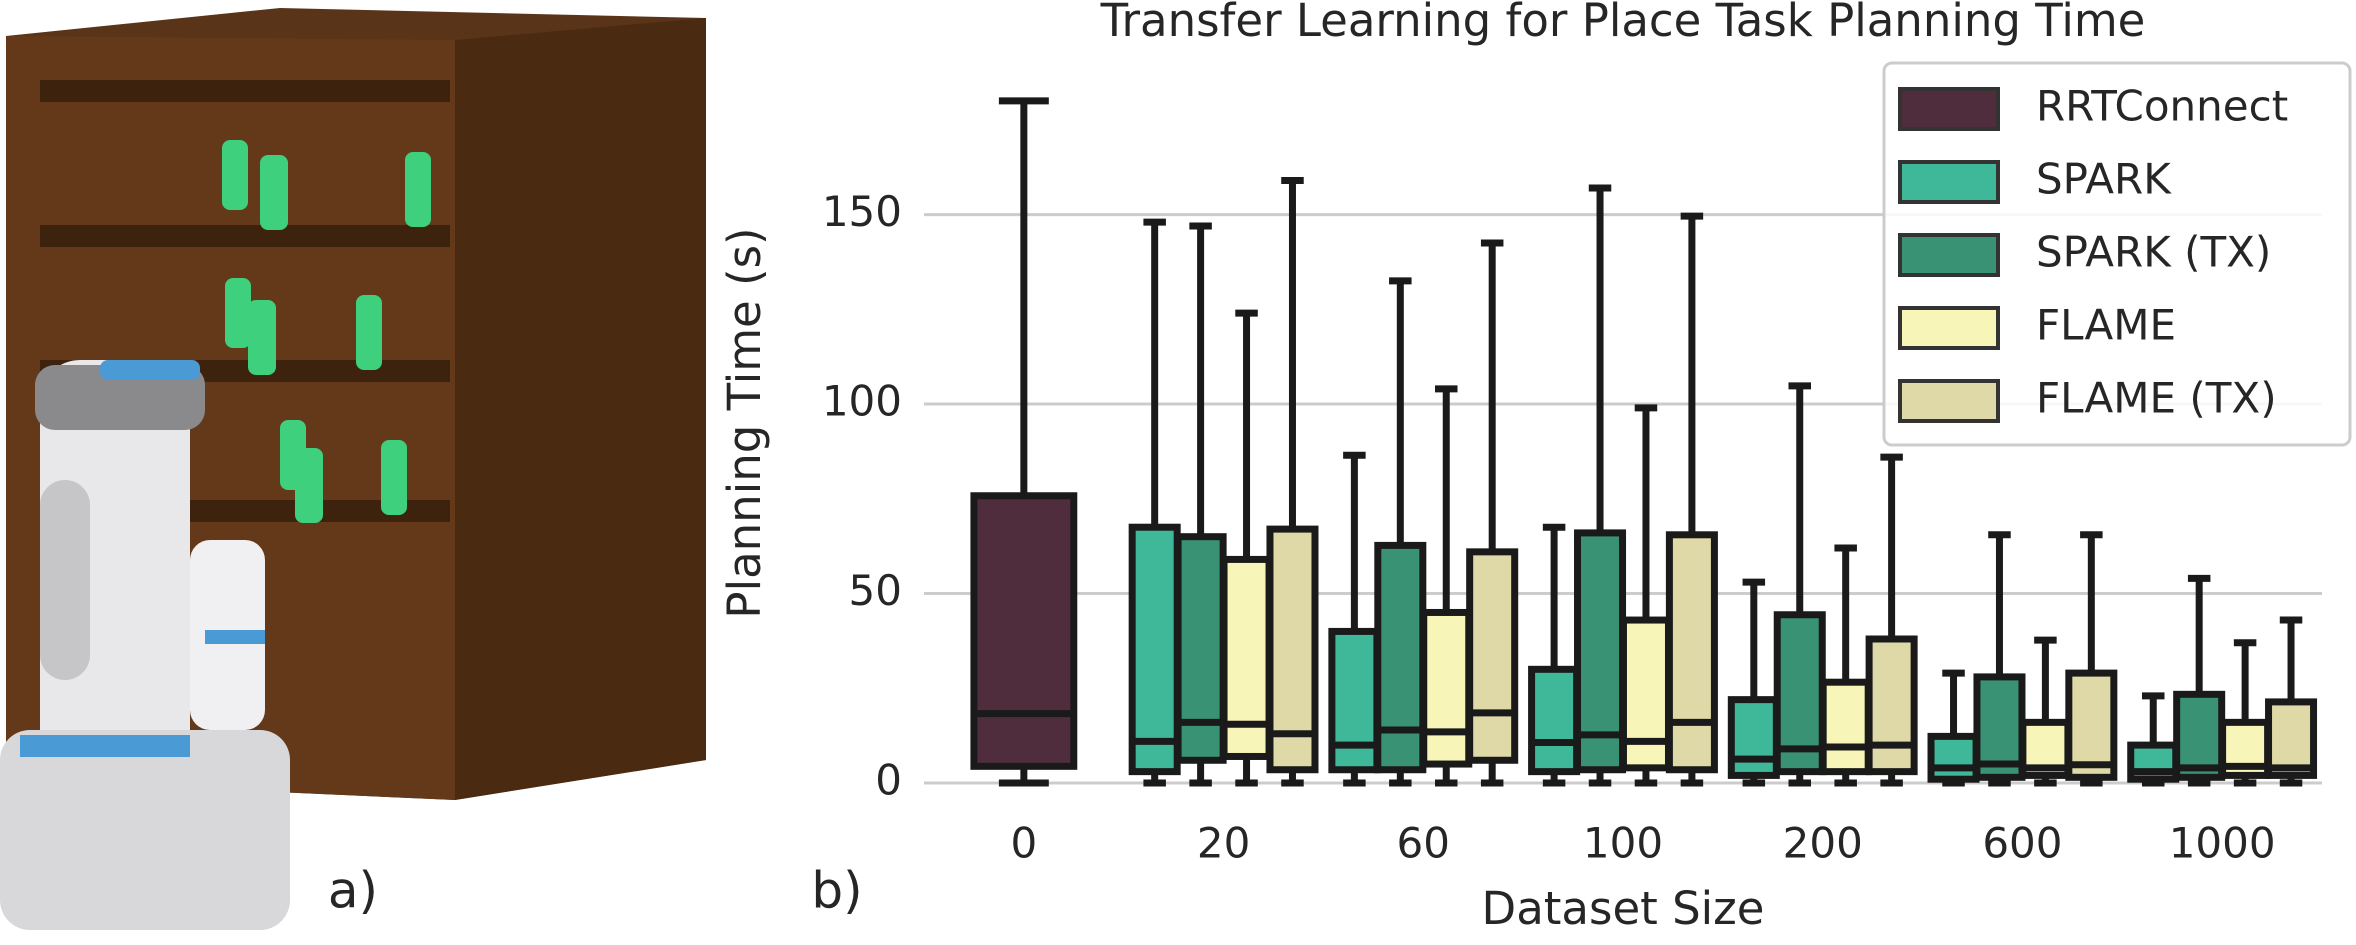 This screenshot has width=2356, height=945. I want to click on legend-frame, so click(2117, 254).